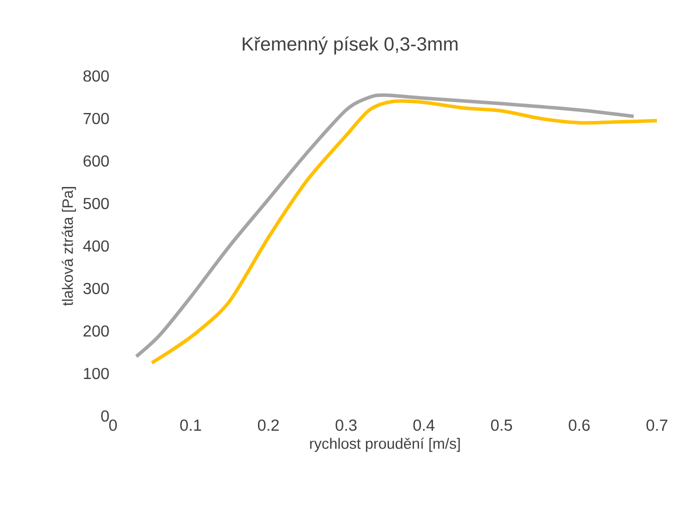 This screenshot has width=677, height=513. Describe the element at coordinates (268, 425) in the screenshot. I see `x-tick-label: 0.2` at that location.